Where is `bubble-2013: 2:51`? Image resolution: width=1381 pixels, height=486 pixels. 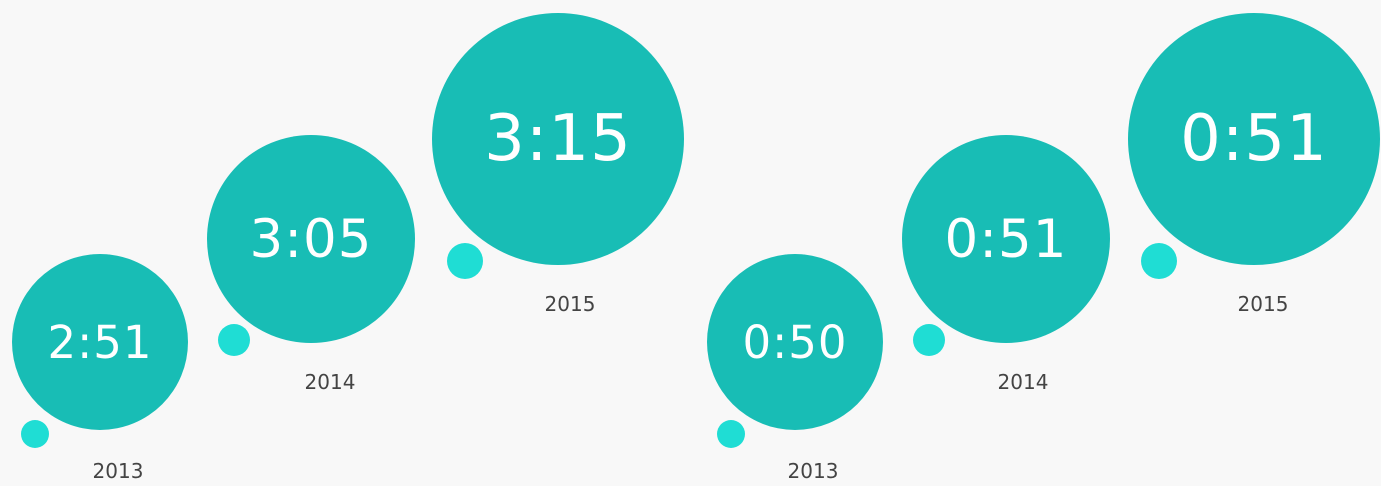
bubble-2013: 2:51 is located at coordinates (100, 342).